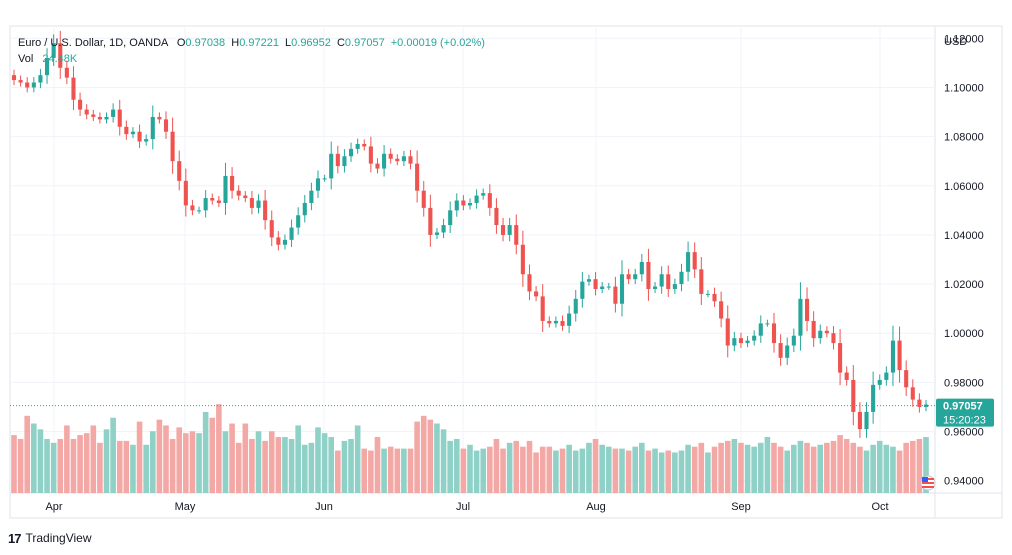 The width and height of the screenshot is (1012, 555). Describe the element at coordinates (93, 43) in the screenshot. I see `symbol-title: Euro / U.S. Dollar, 1D, OANDA` at that location.